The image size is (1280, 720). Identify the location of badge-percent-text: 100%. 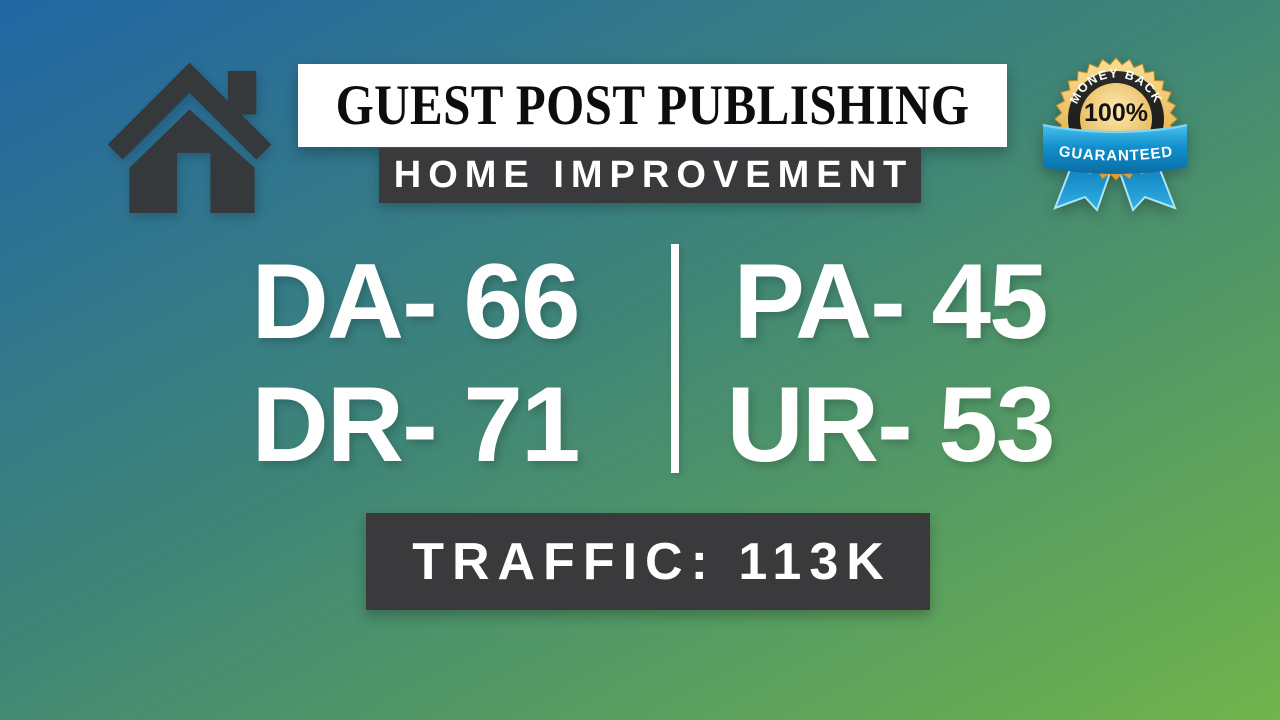
(1116, 113).